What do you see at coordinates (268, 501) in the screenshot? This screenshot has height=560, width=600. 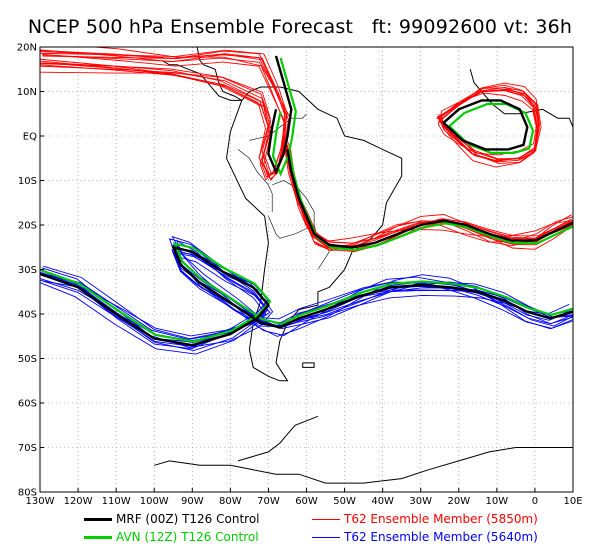 I see `lon-tick-label: 70W` at bounding box center [268, 501].